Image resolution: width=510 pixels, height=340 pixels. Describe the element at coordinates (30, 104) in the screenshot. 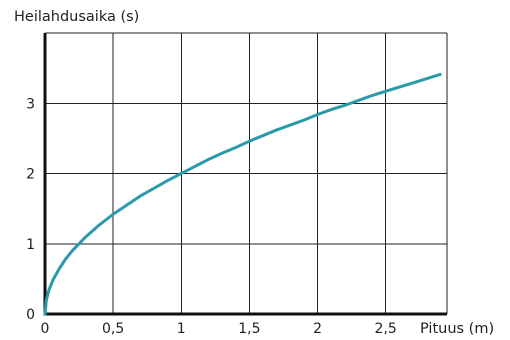

I see `y-tick-label: 3` at that location.